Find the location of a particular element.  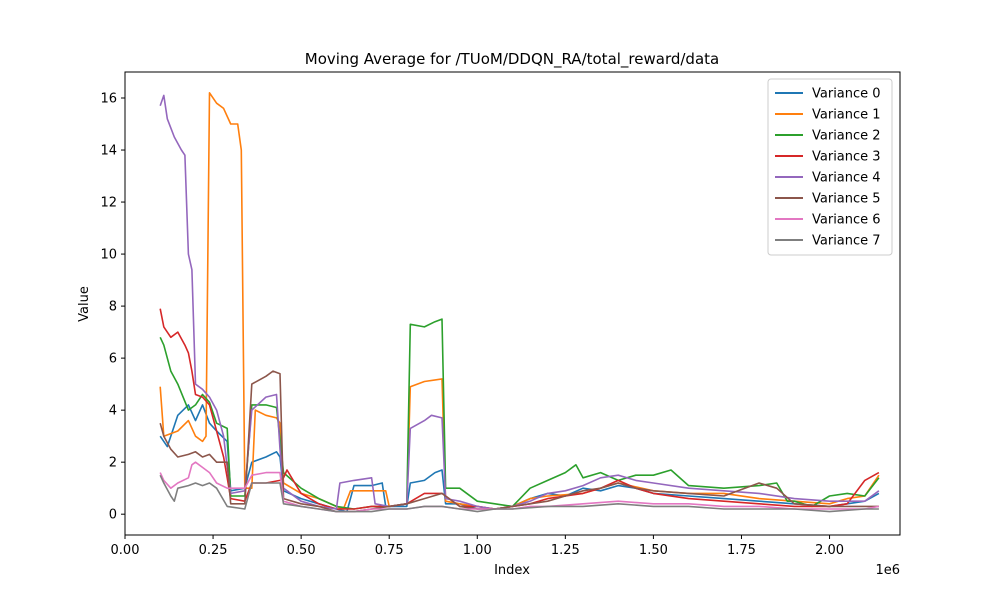

x-tick-label: 0.50 is located at coordinates (301, 550).